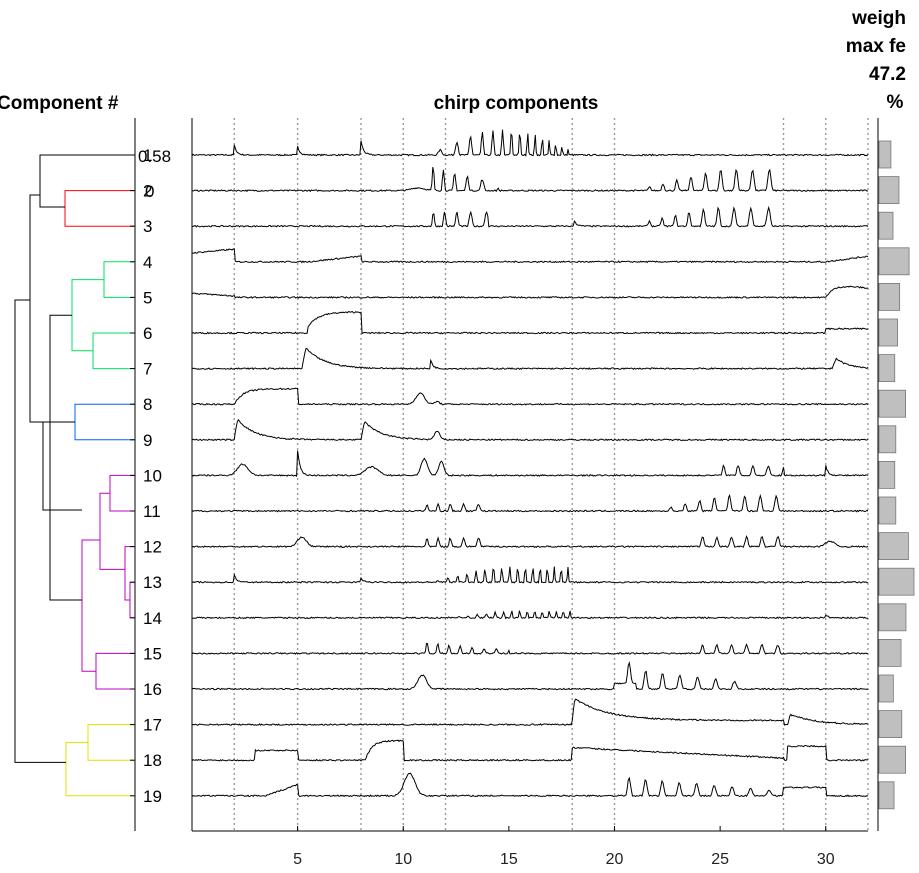 The width and height of the screenshot is (919, 873). What do you see at coordinates (403, 859) in the screenshot?
I see `x-tick-label-10: 10` at bounding box center [403, 859].